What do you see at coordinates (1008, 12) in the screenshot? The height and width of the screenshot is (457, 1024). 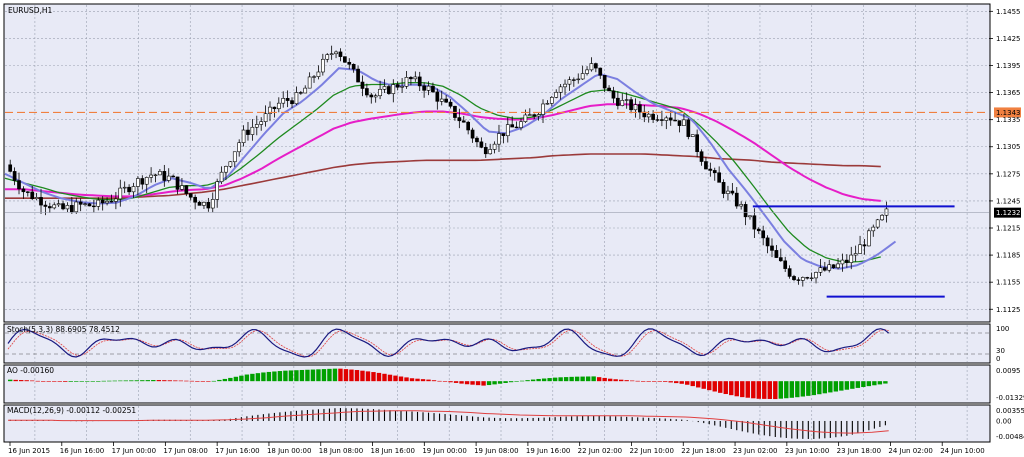 I see `price-tick-label: 1.1455` at bounding box center [1008, 12].